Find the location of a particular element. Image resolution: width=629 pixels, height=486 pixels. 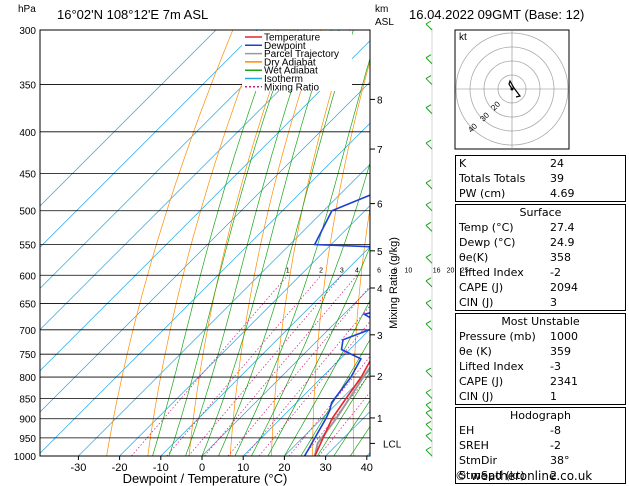

mixing-ratio-label: 1 is located at coordinates (288, 270).